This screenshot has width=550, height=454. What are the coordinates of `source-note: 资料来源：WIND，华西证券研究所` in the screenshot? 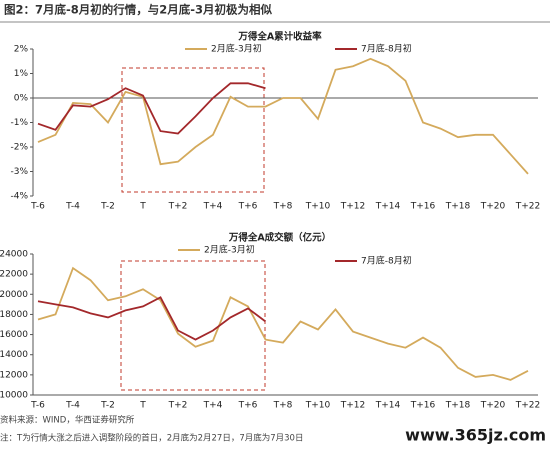 It's located at (67, 420).